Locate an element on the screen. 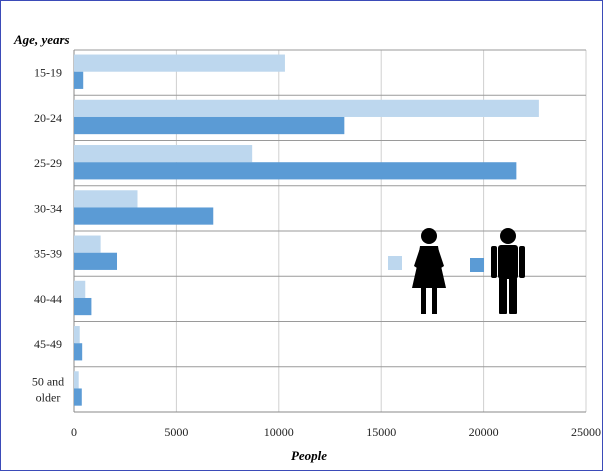 This screenshot has height=473, width=605. y-axis-title: Age, years is located at coordinates (41, 39).